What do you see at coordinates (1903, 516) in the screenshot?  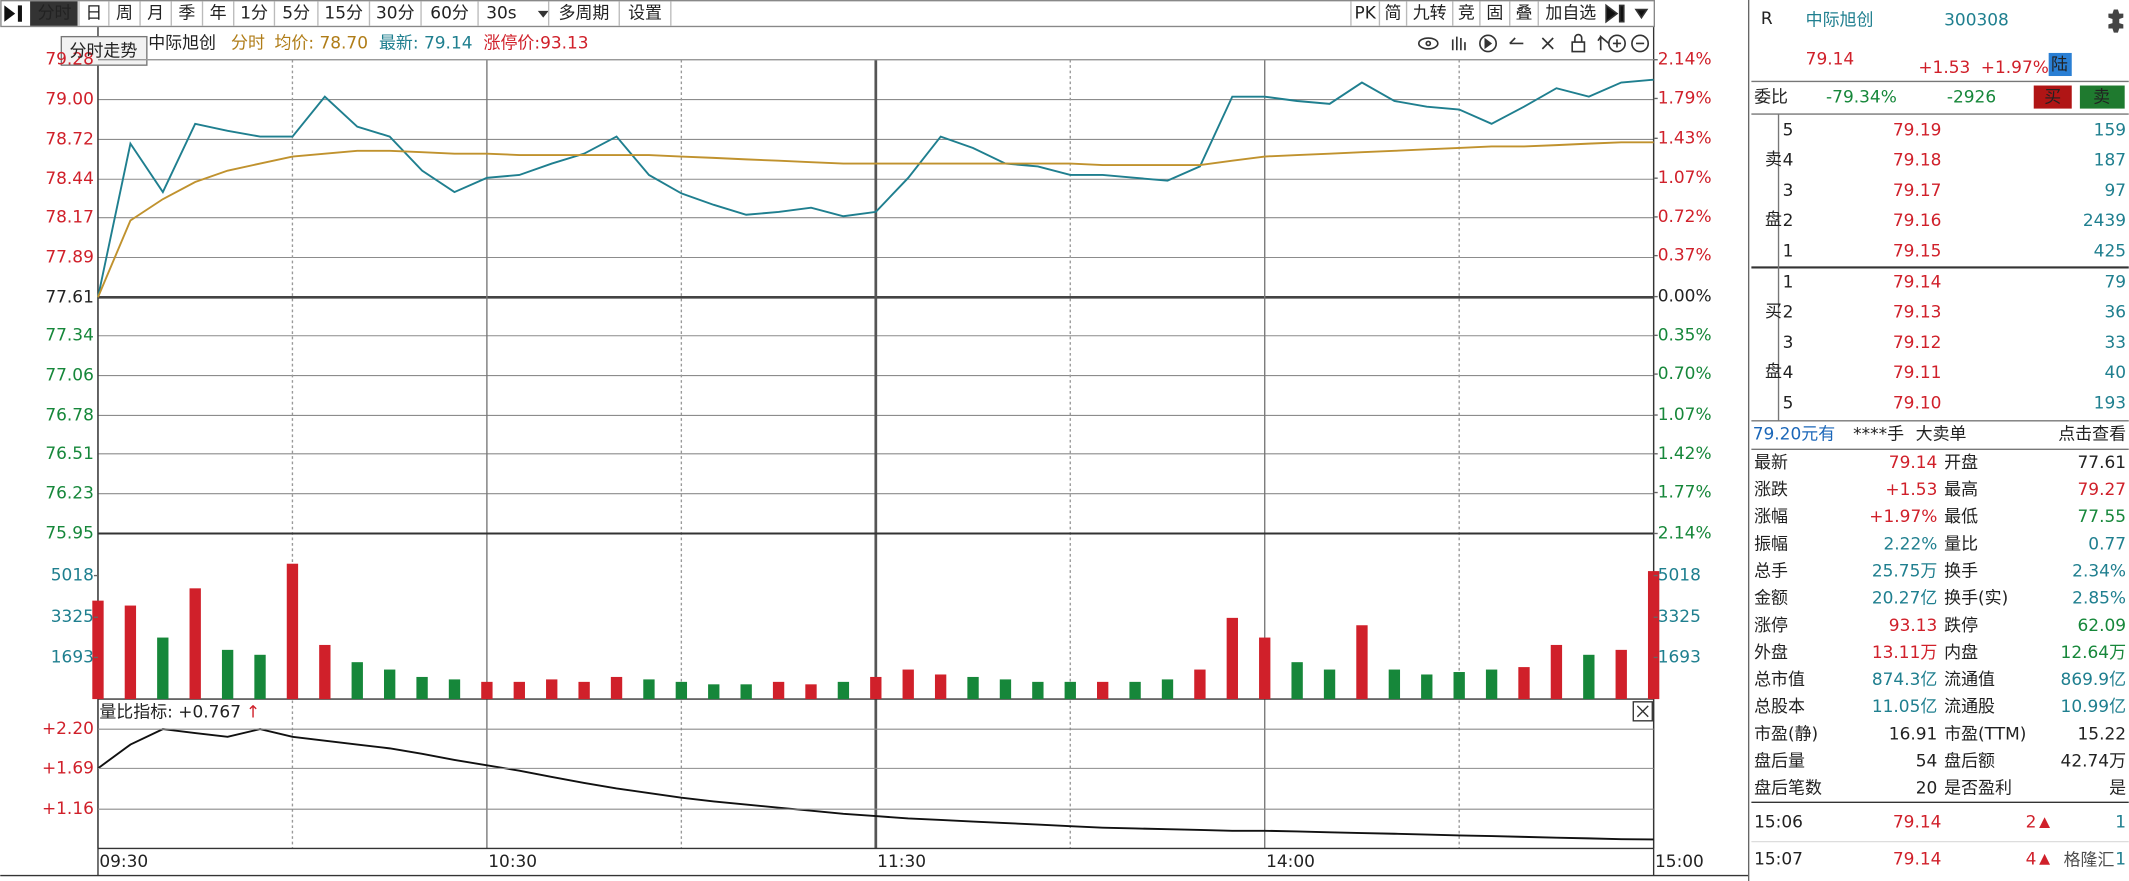 I see `stat-value: +1.97%` at bounding box center [1903, 516].